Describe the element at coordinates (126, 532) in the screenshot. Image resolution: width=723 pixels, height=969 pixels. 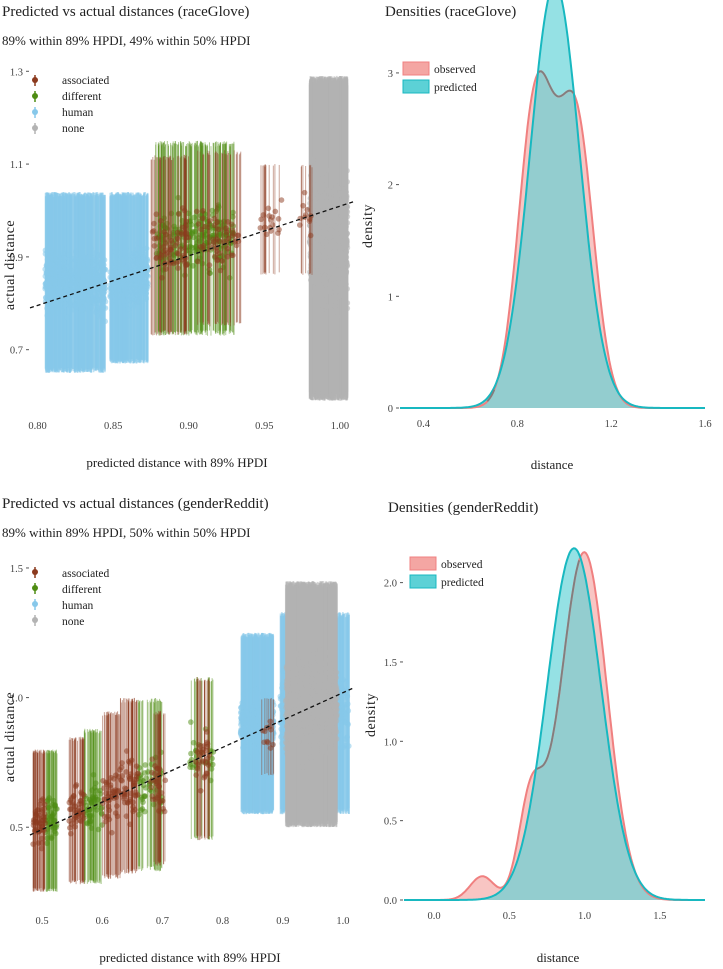
I see `gender-scatter-subtitle: 89% within 89% HPDI, 50% within 50% HPDI` at that location.